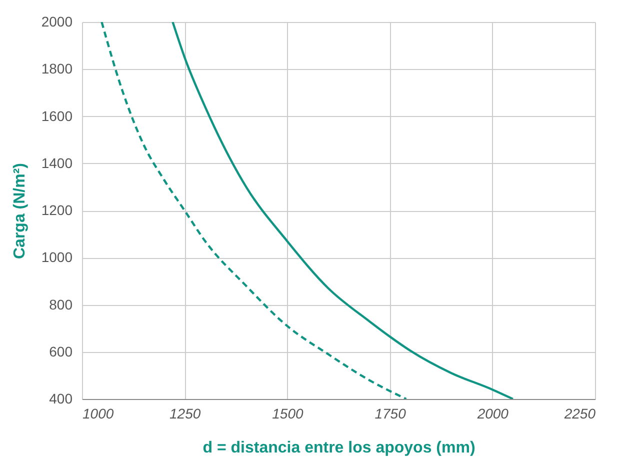 This screenshot has height=460, width=626. What do you see at coordinates (579, 414) in the screenshot?
I see `x-tick-label: 2250` at bounding box center [579, 414].